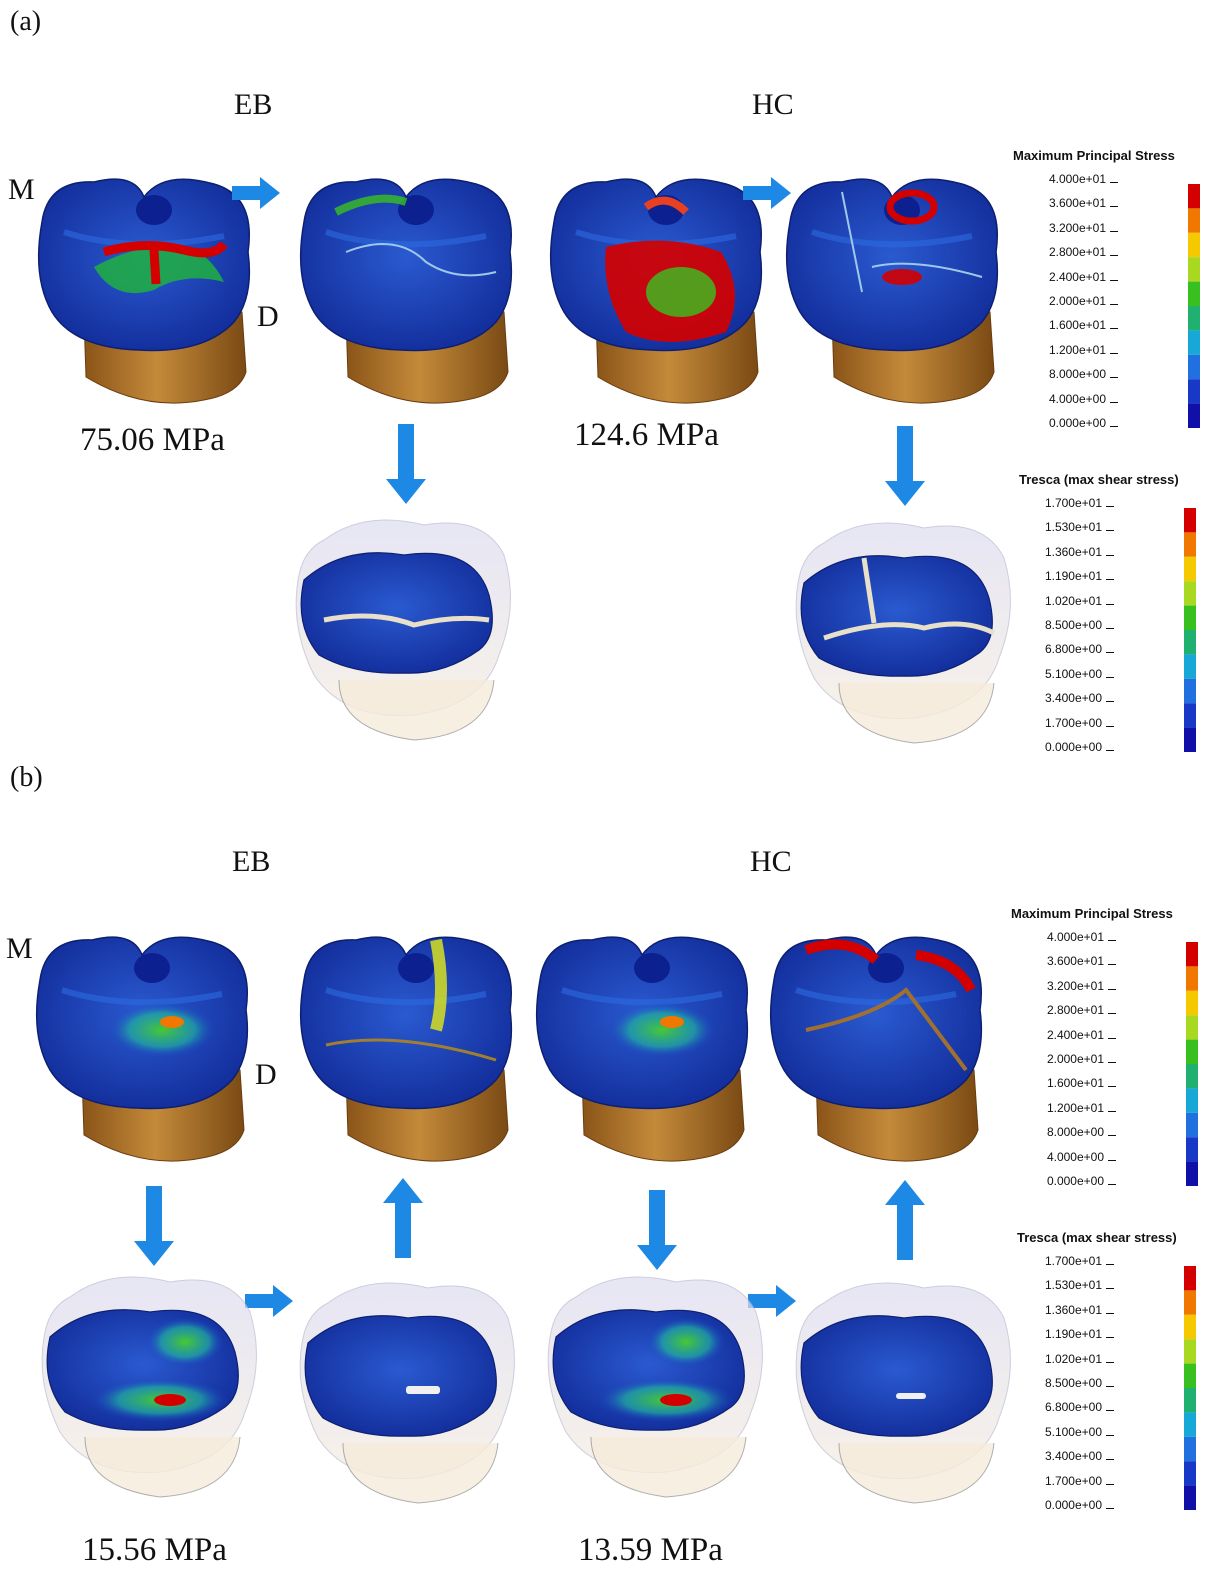 The width and height of the screenshot is (1210, 1574). Describe the element at coordinates (1072, 503) in the screenshot. I see `legend-a-tresca-tick: 1.700e+01` at that location.